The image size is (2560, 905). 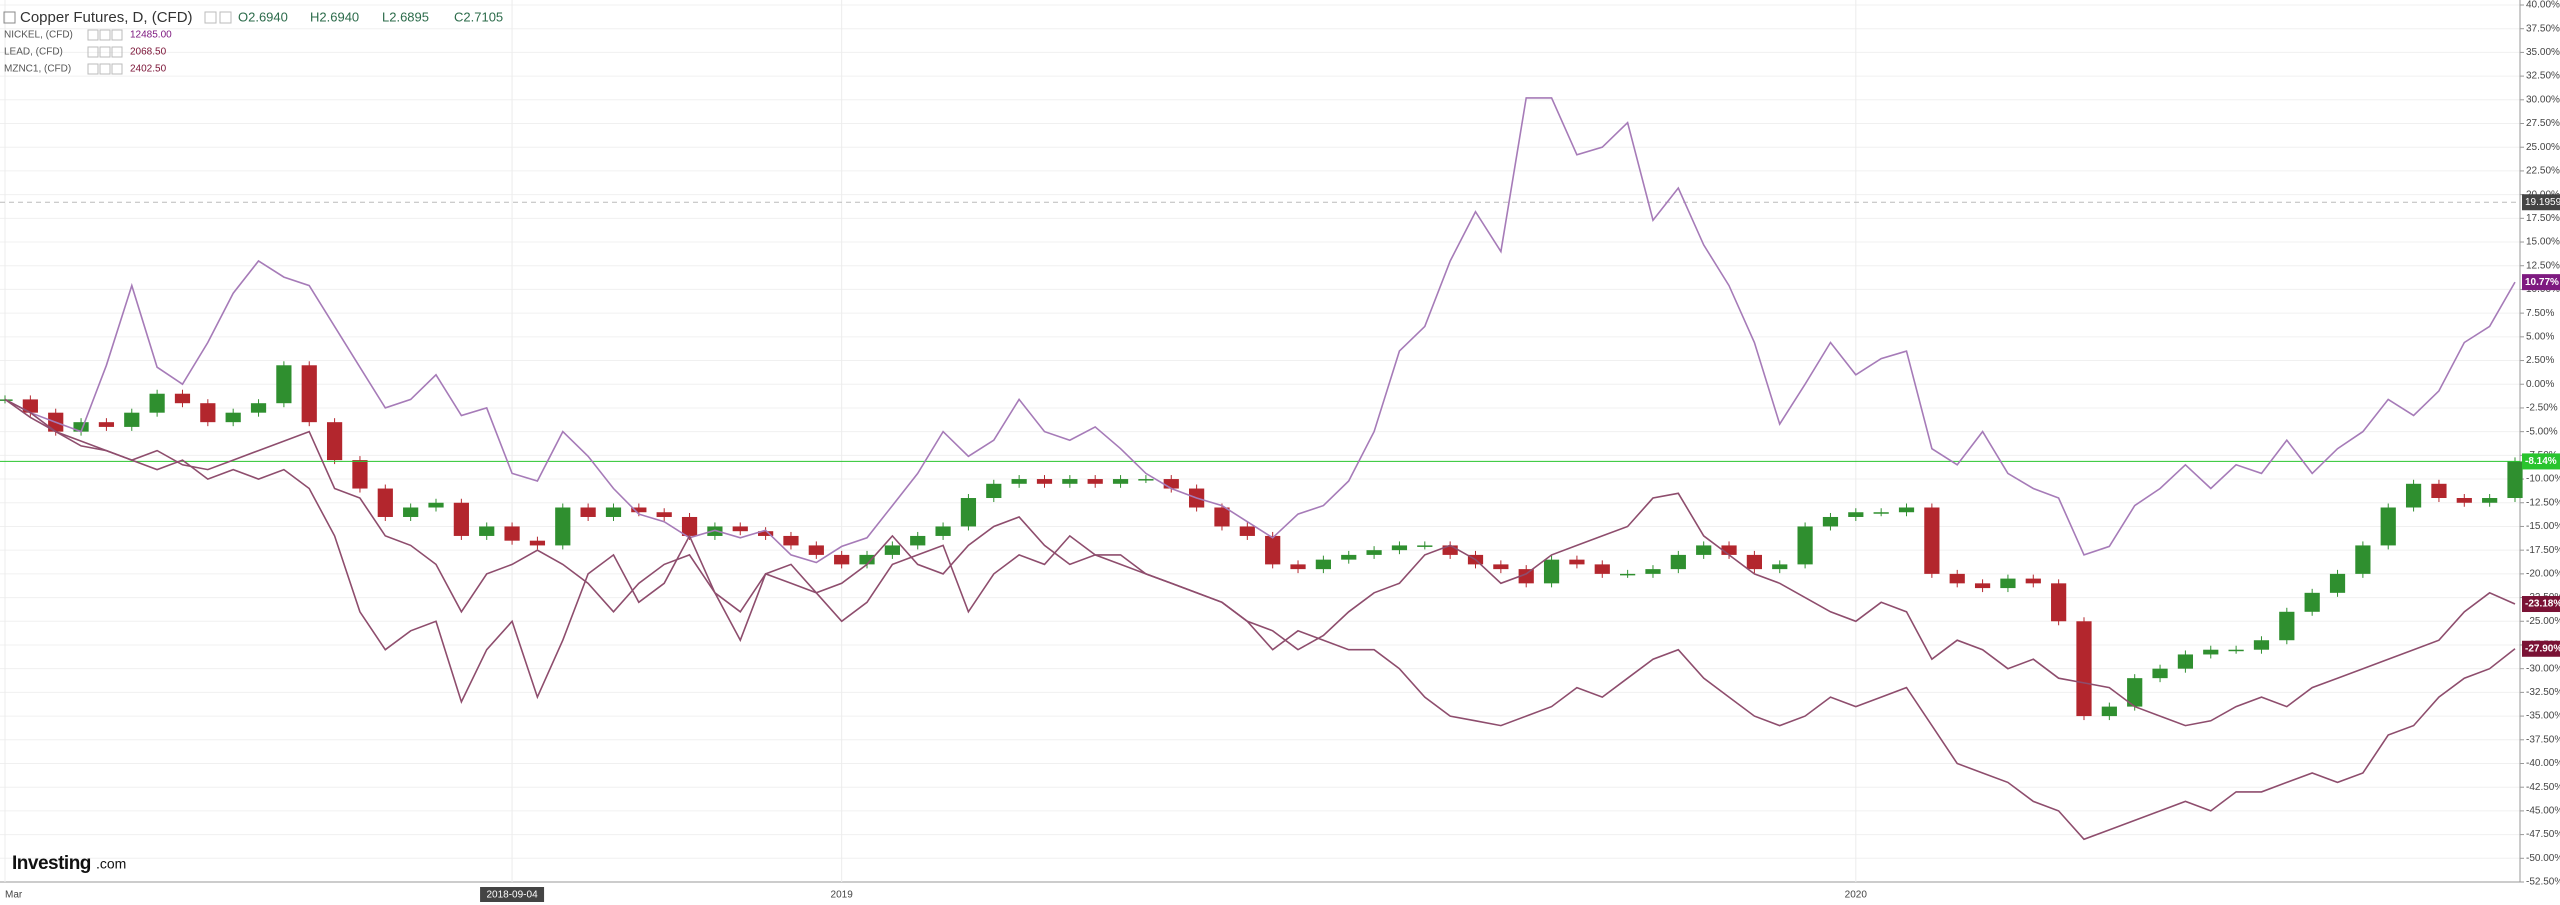 What do you see at coordinates (33, 52) in the screenshot?
I see `legend-name: LEAD, (CFD)` at bounding box center [33, 52].